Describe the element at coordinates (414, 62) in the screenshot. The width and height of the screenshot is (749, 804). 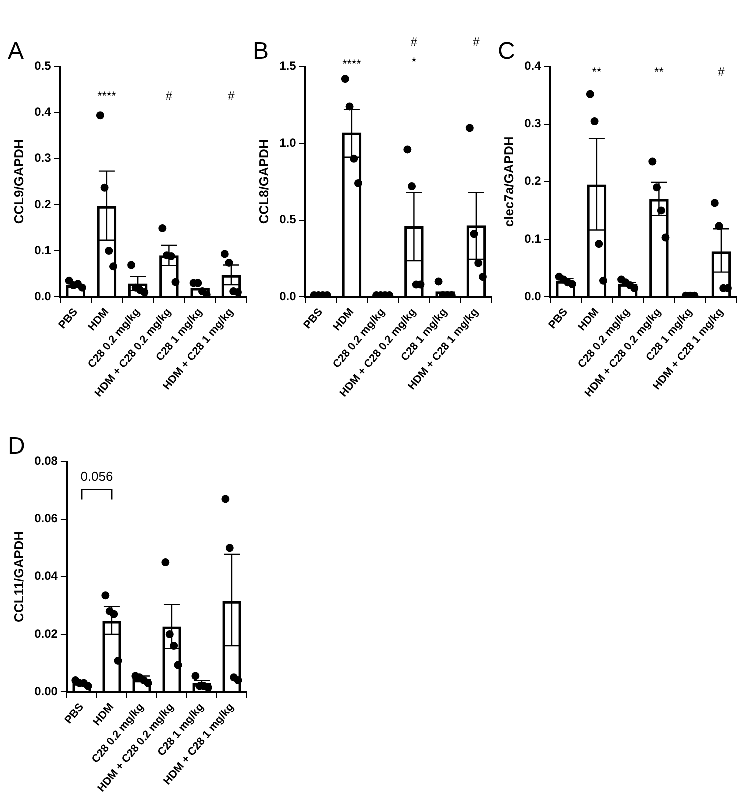
I see `annotation: *` at that location.